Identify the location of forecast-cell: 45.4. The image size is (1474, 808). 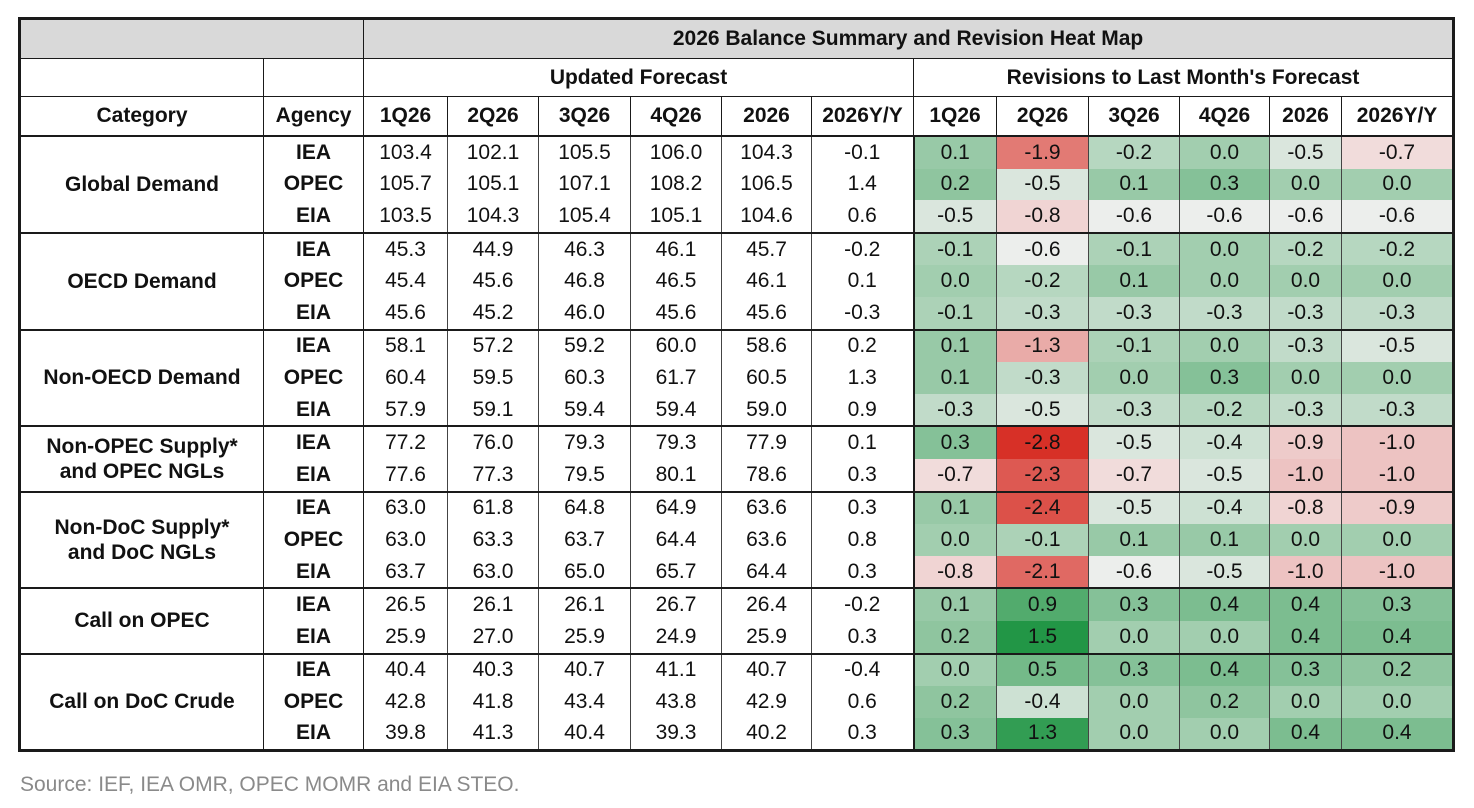
(405, 281).